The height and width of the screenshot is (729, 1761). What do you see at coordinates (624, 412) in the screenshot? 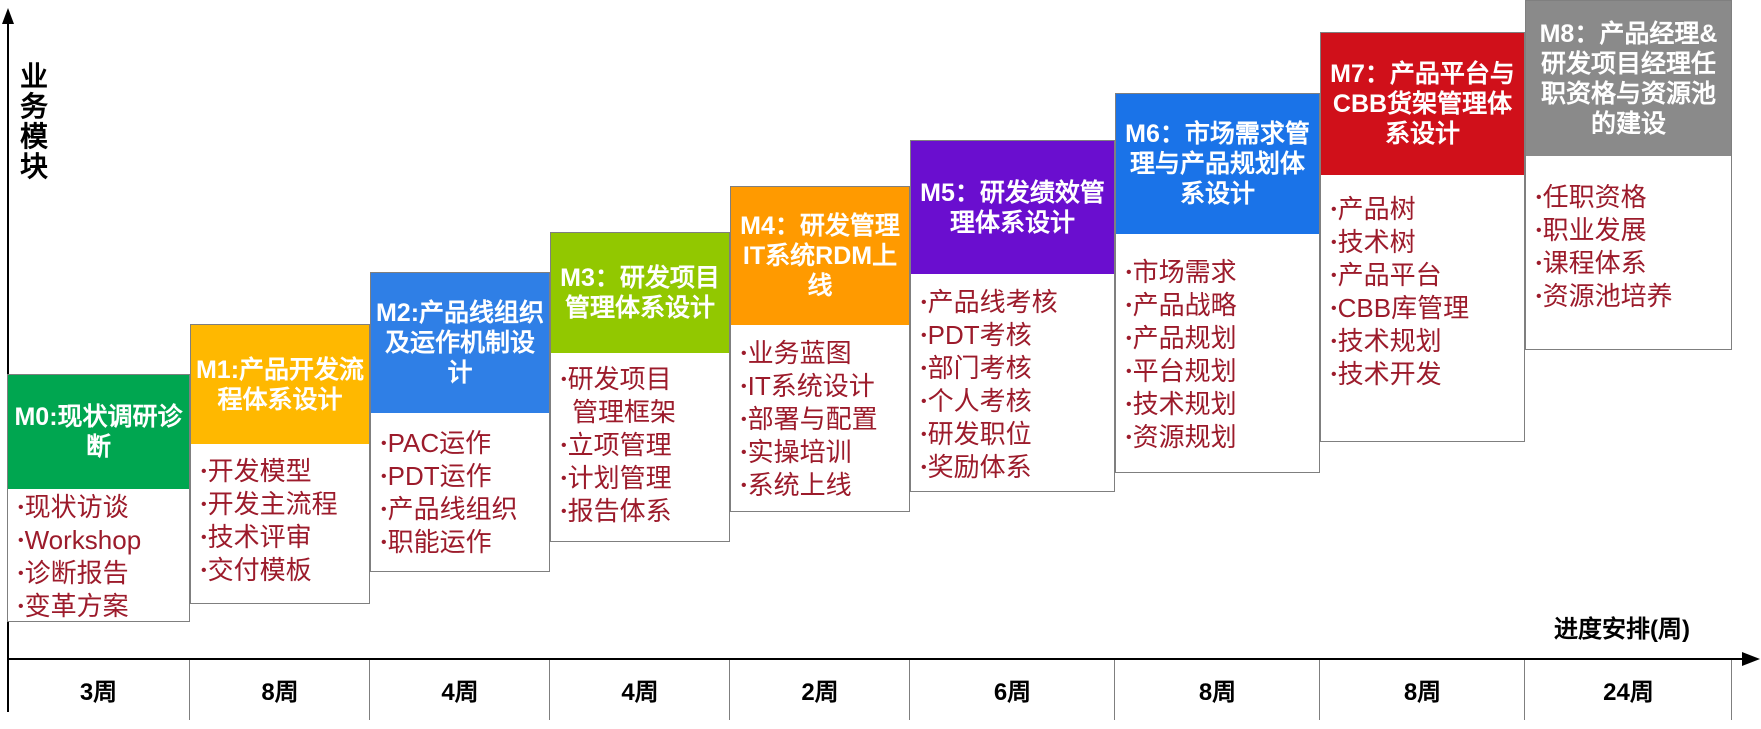
I see `list-item: 管理框架` at bounding box center [624, 412].